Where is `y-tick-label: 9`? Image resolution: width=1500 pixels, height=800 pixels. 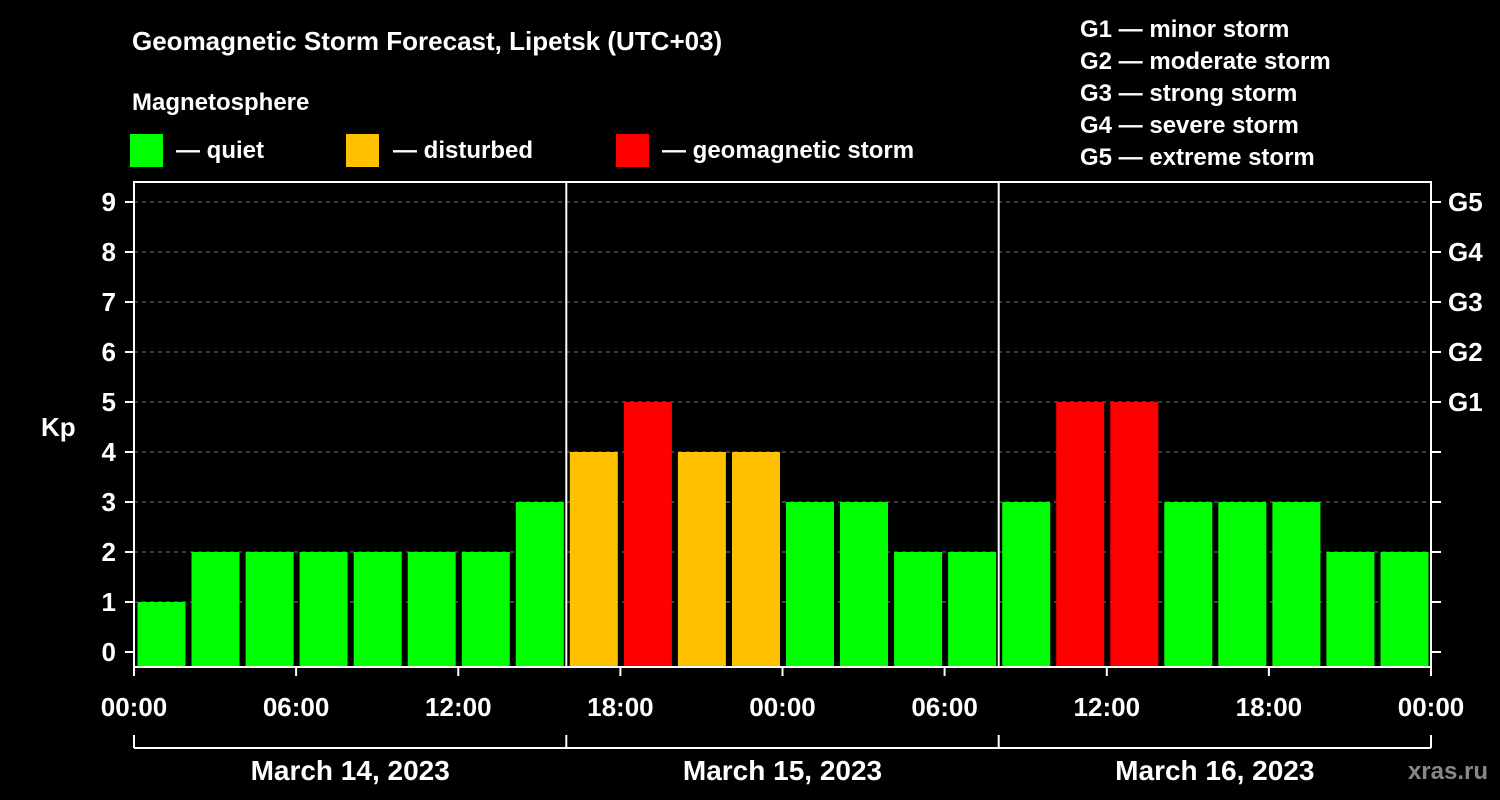
y-tick-label: 9 is located at coordinates (109, 202).